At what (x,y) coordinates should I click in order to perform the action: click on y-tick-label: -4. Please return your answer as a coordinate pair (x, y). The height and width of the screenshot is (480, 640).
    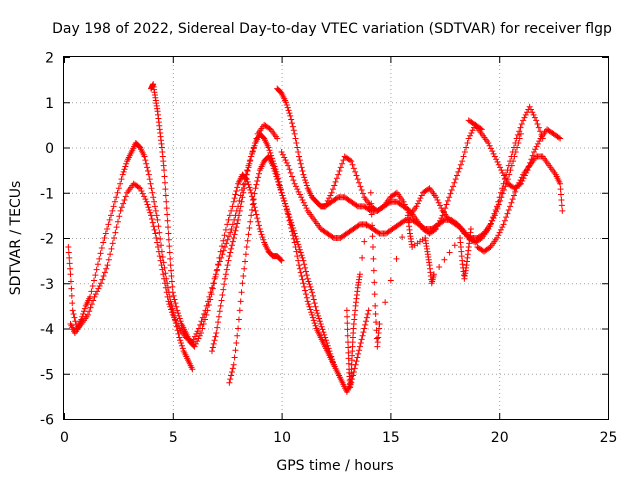
    Looking at the image, I should click on (47, 330).